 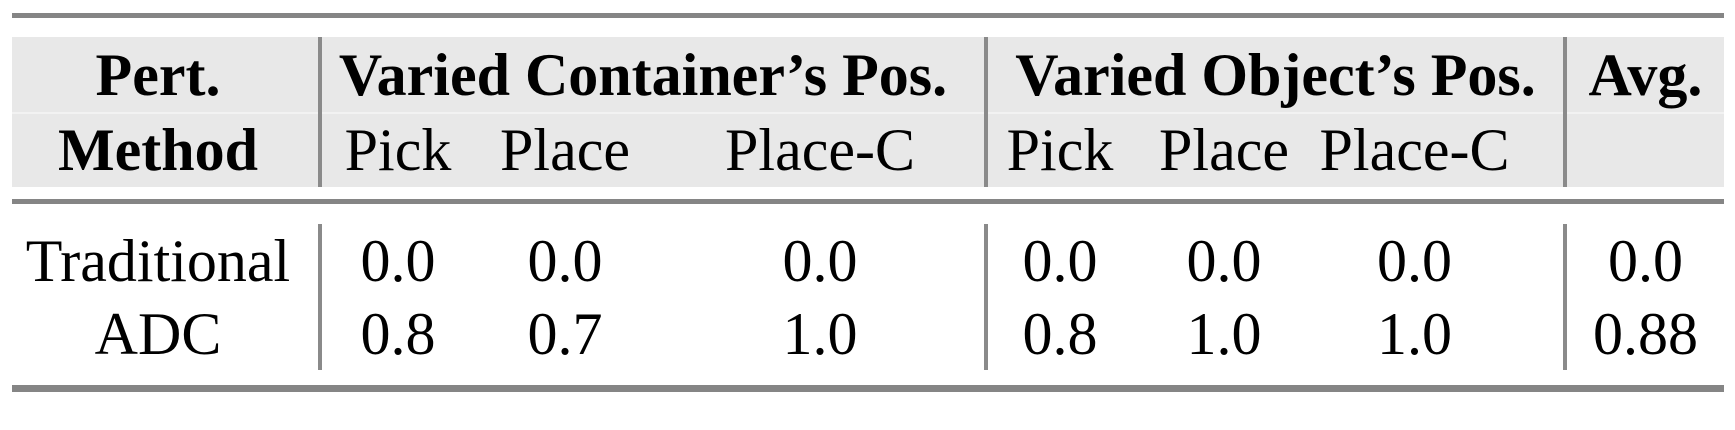 I want to click on cell-adc-object-pick: 0.8, so click(x=1060, y=333).